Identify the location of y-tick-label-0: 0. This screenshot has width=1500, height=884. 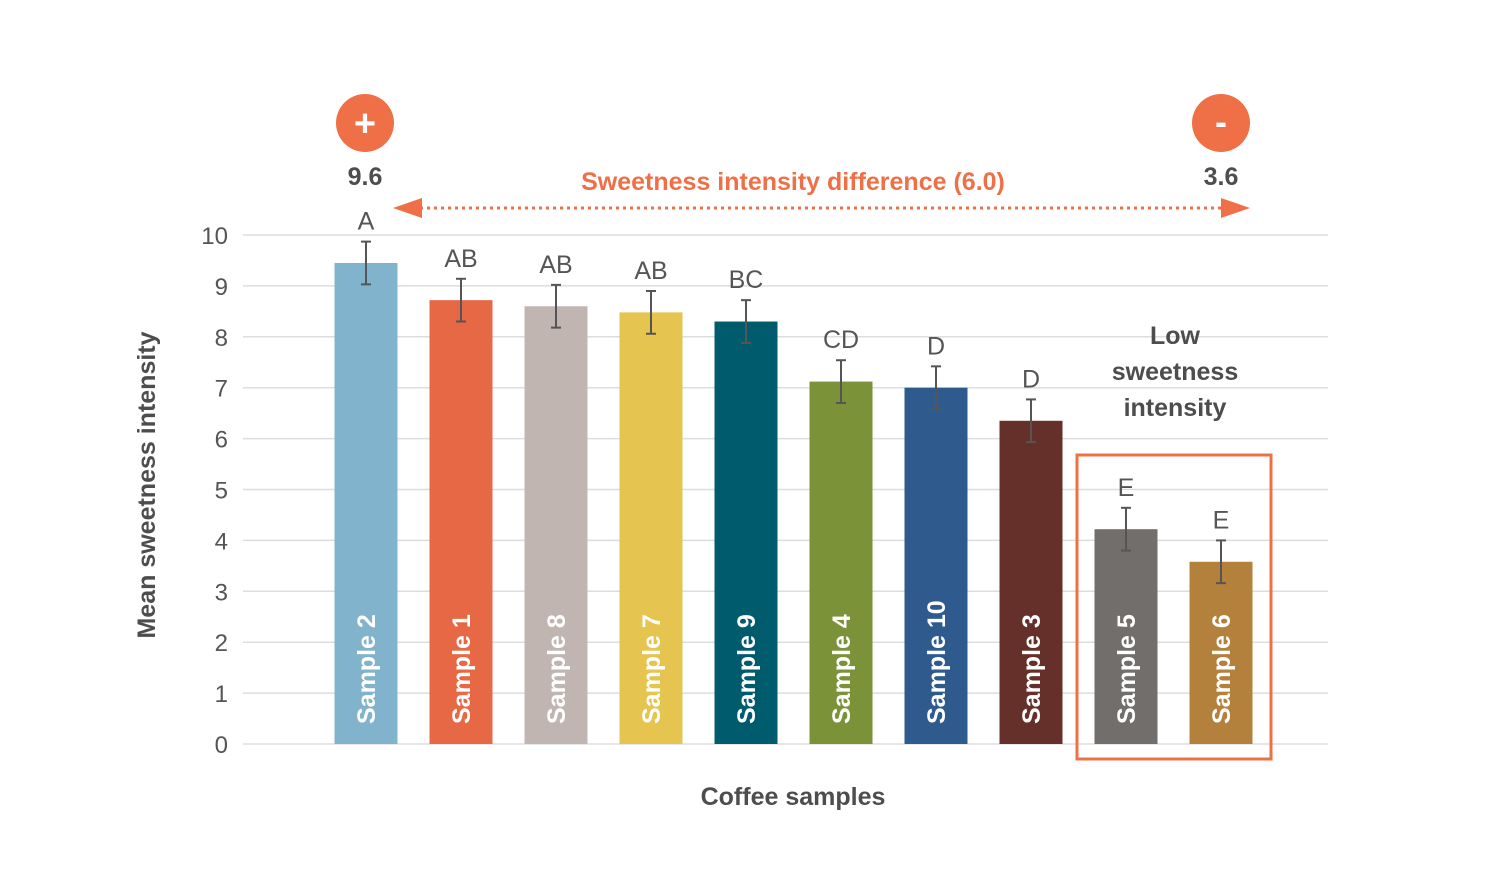
(221, 745).